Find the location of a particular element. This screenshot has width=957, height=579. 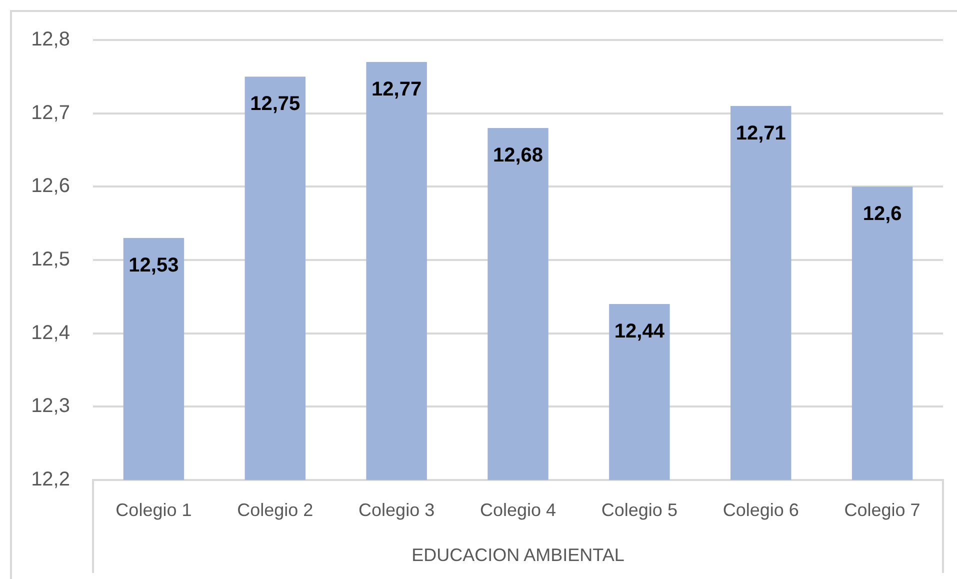

data-label: 12,53 is located at coordinates (153, 265).